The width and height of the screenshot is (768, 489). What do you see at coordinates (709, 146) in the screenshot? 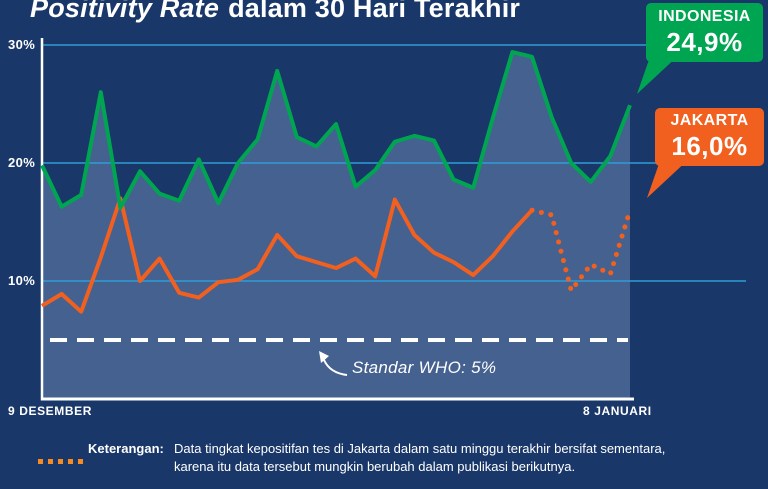
I see `callout-jakarta-value: 16,0%` at bounding box center [709, 146].